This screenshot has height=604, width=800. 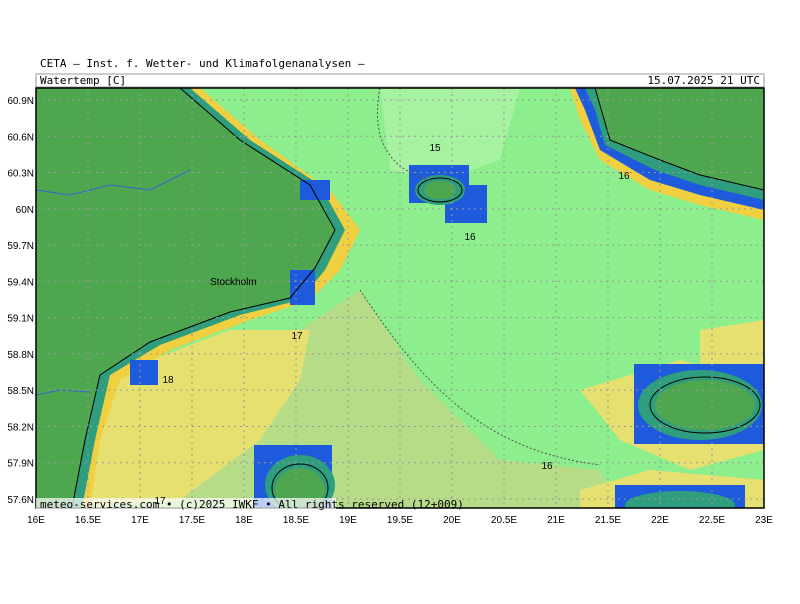 What do you see at coordinates (20, 427) in the screenshot?
I see `lat-label: 58.2N` at bounding box center [20, 427].